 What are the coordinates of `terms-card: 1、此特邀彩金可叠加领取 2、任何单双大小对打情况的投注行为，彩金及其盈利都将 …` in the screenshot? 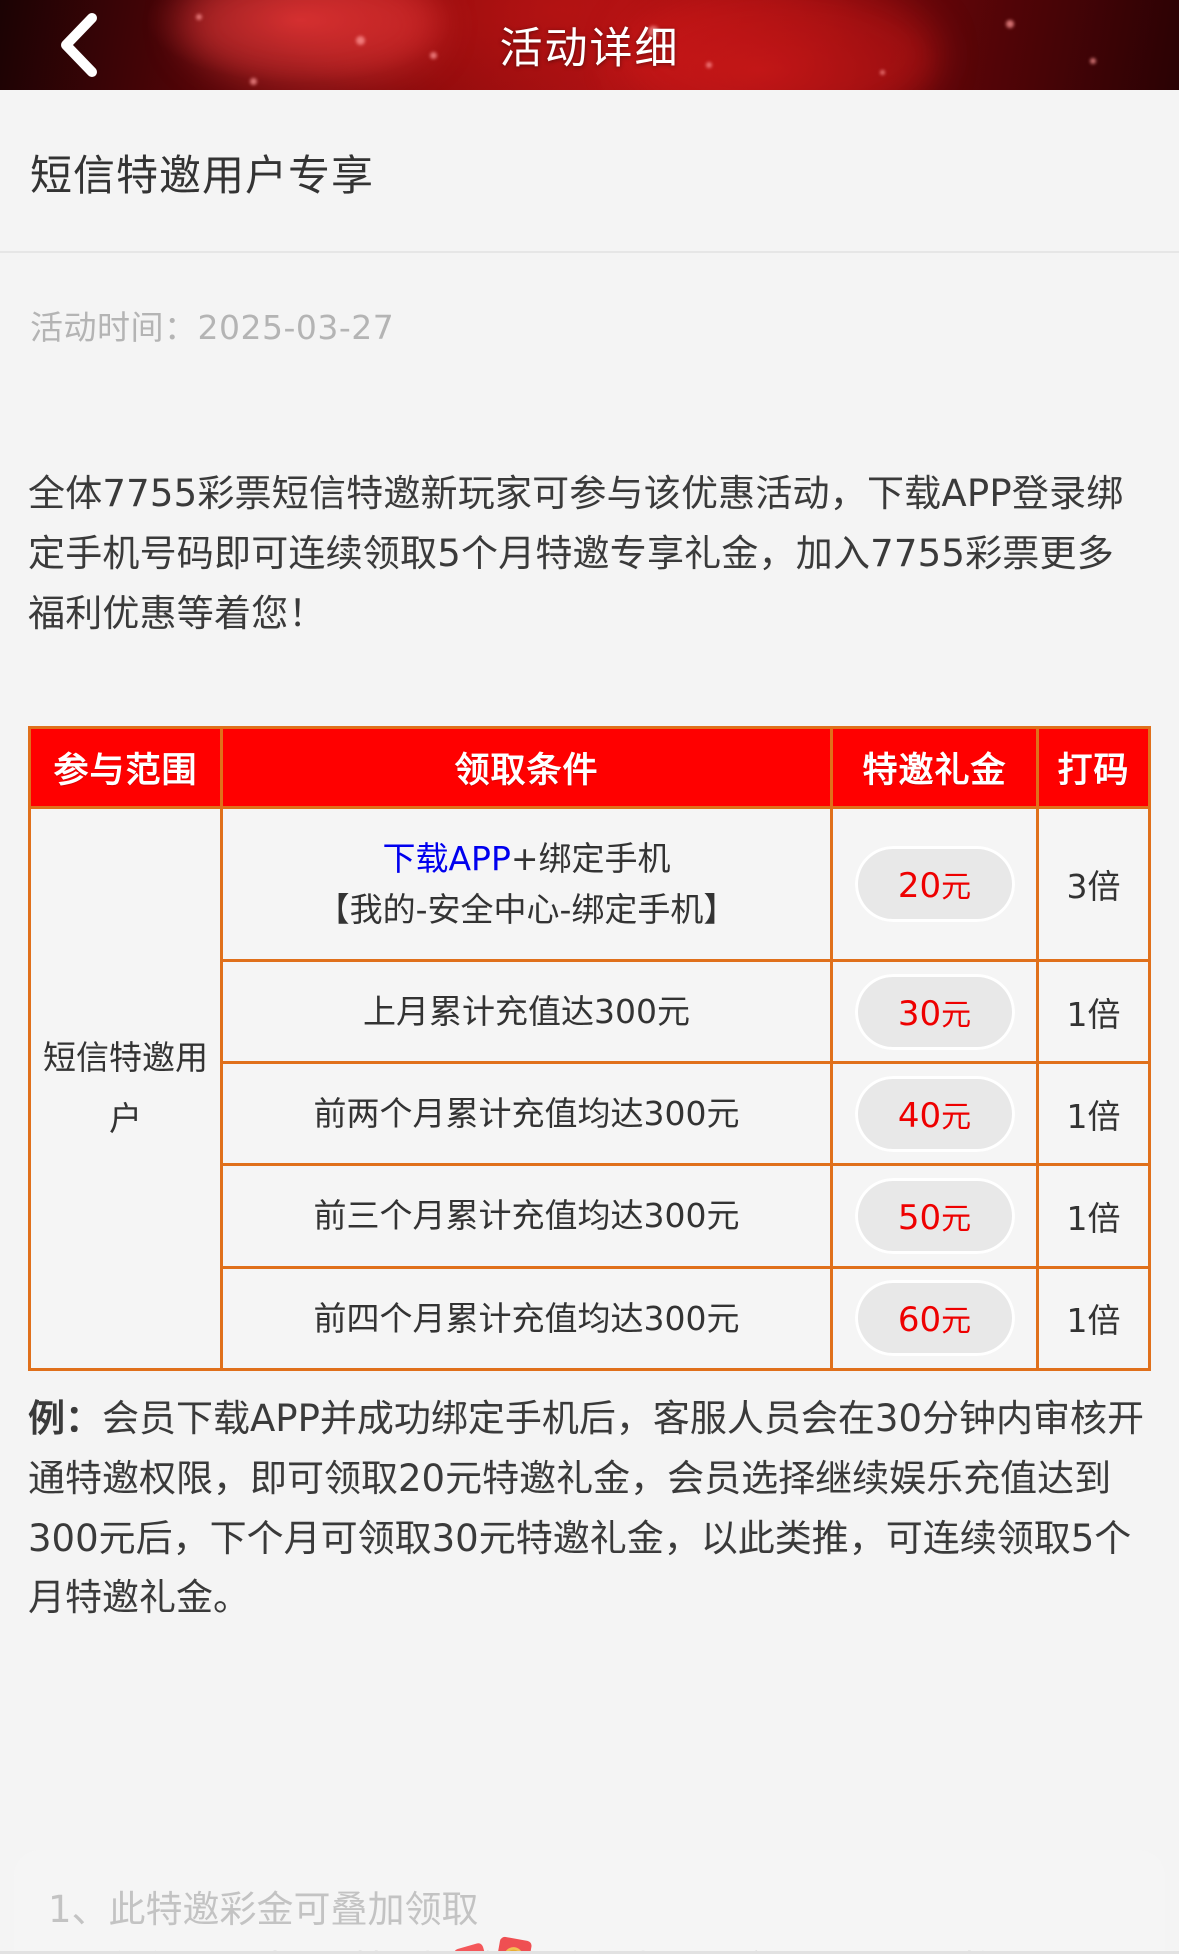 It's located at (589, 1902).